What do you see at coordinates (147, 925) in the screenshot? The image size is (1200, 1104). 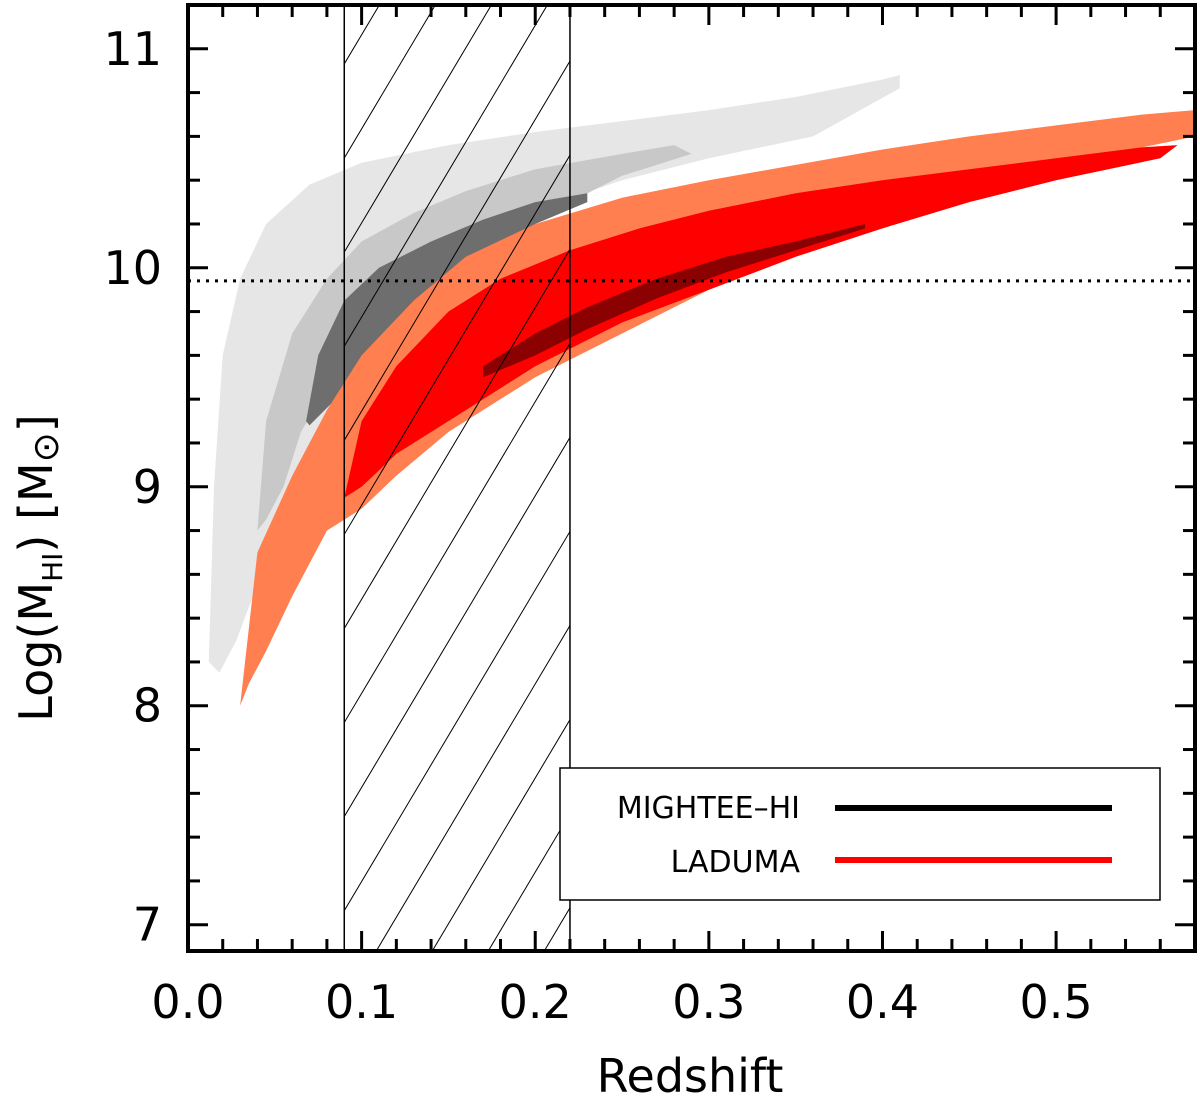 I see `y-tick-label: 7` at bounding box center [147, 925].